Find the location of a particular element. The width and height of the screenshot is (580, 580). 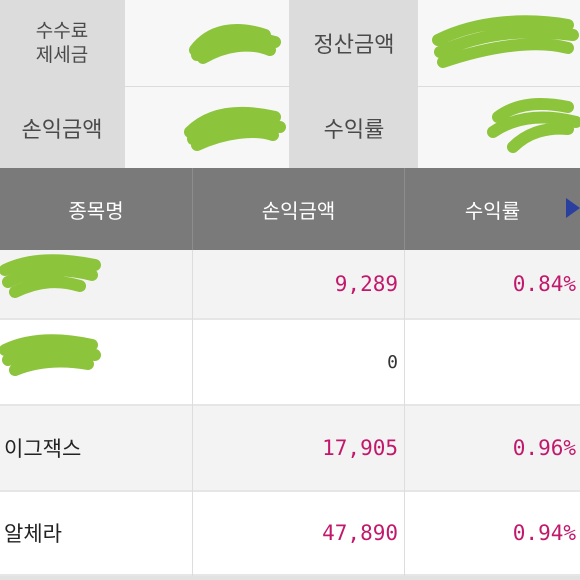

header-pnl: 손익금액 is located at coordinates (298, 209).